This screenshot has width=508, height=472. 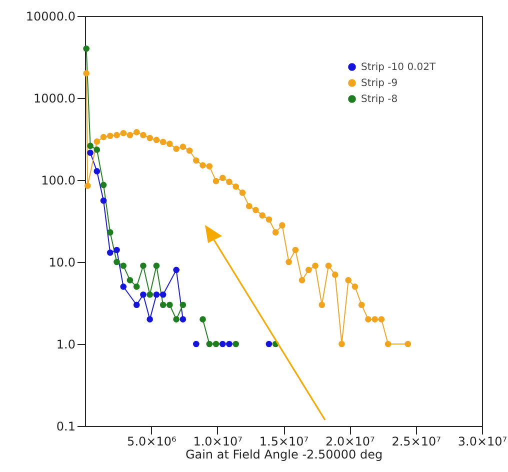 What do you see at coordinates (55, 99) in the screenshot?
I see `y-tick-label: 1000.0` at bounding box center [55, 99].